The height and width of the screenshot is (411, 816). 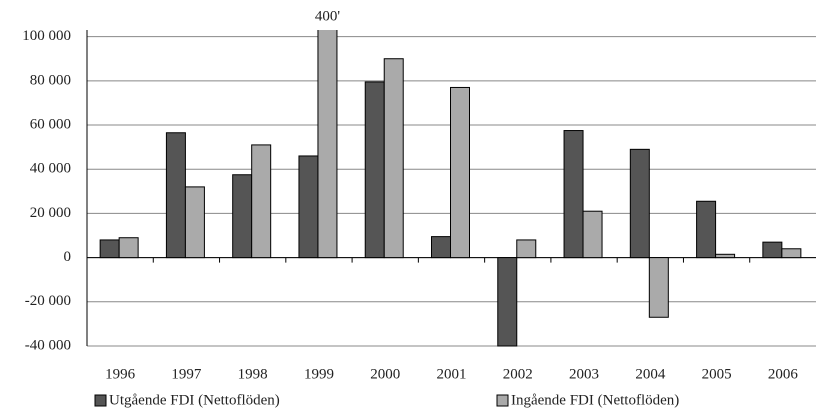 What do you see at coordinates (783, 374) in the screenshot?
I see `x-tick-label: 2006` at bounding box center [783, 374].